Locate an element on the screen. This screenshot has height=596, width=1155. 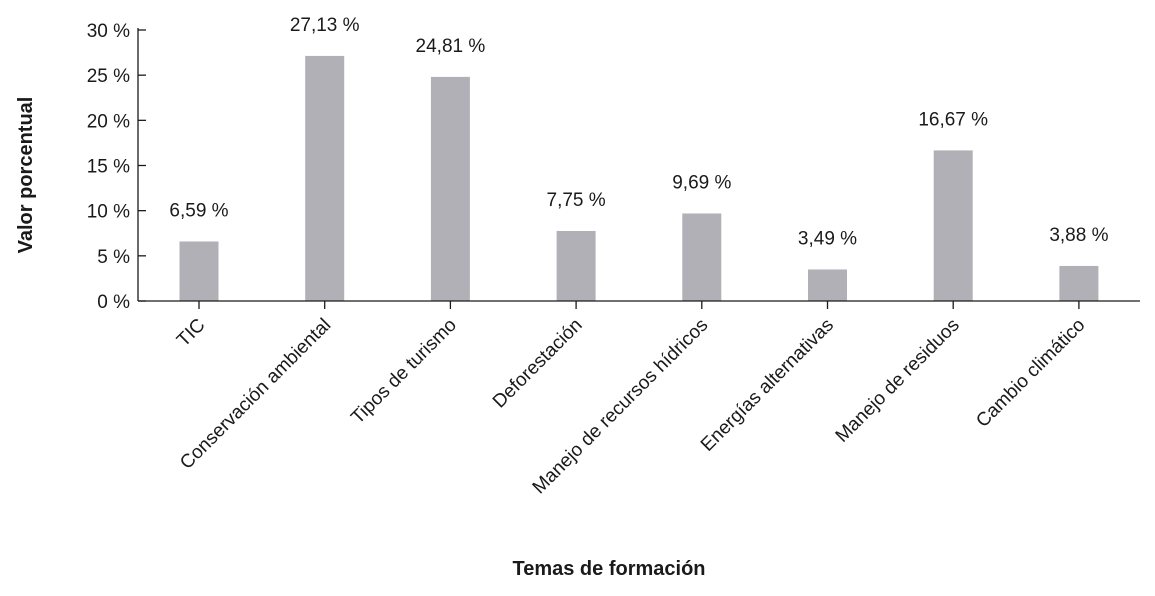
data-label: 7,75 % is located at coordinates (576, 200).